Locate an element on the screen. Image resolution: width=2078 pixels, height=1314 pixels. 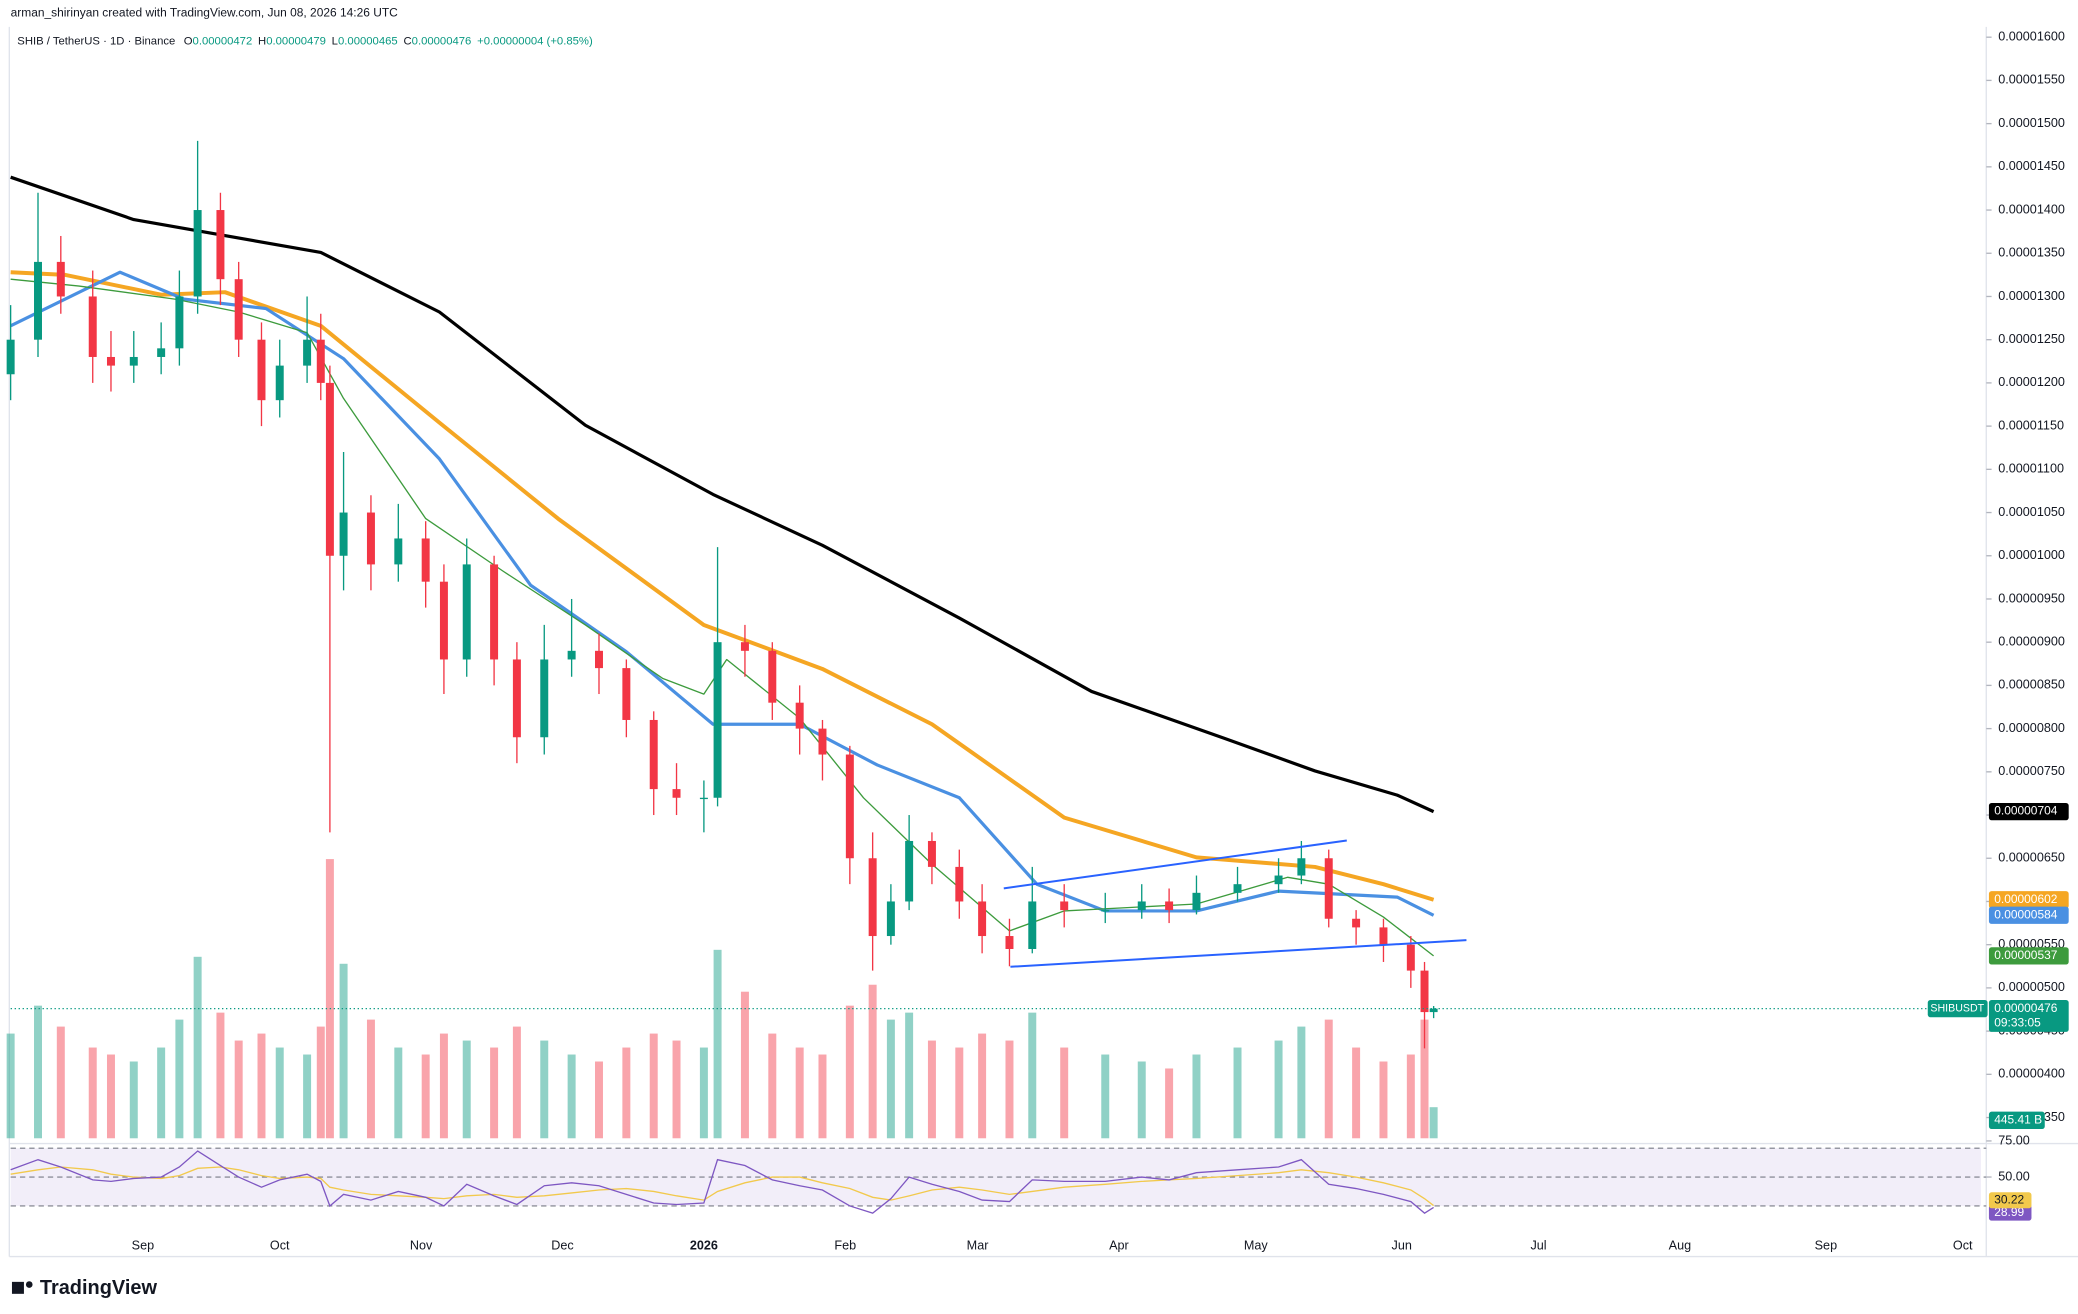
logo-text: TradingView is located at coordinates (99, 1288).